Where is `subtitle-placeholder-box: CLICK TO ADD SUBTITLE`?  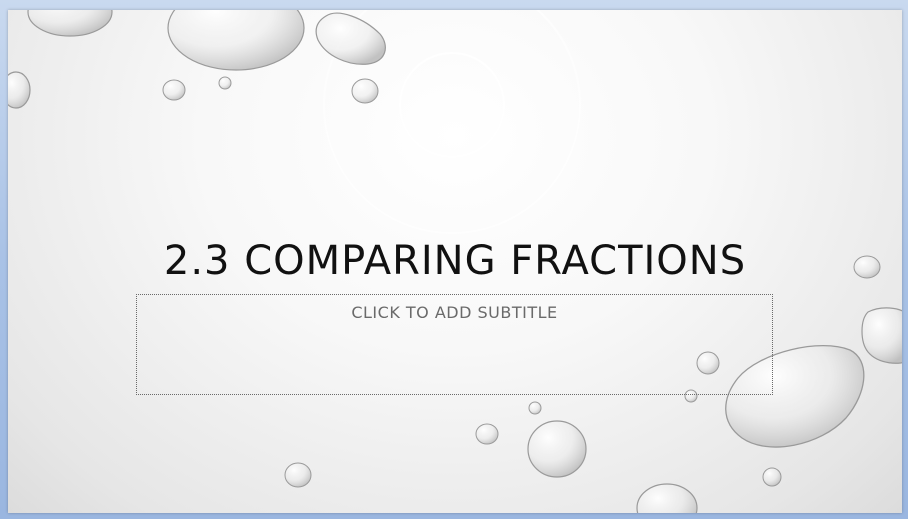 subtitle-placeholder-box: CLICK TO ADD SUBTITLE is located at coordinates (454, 344).